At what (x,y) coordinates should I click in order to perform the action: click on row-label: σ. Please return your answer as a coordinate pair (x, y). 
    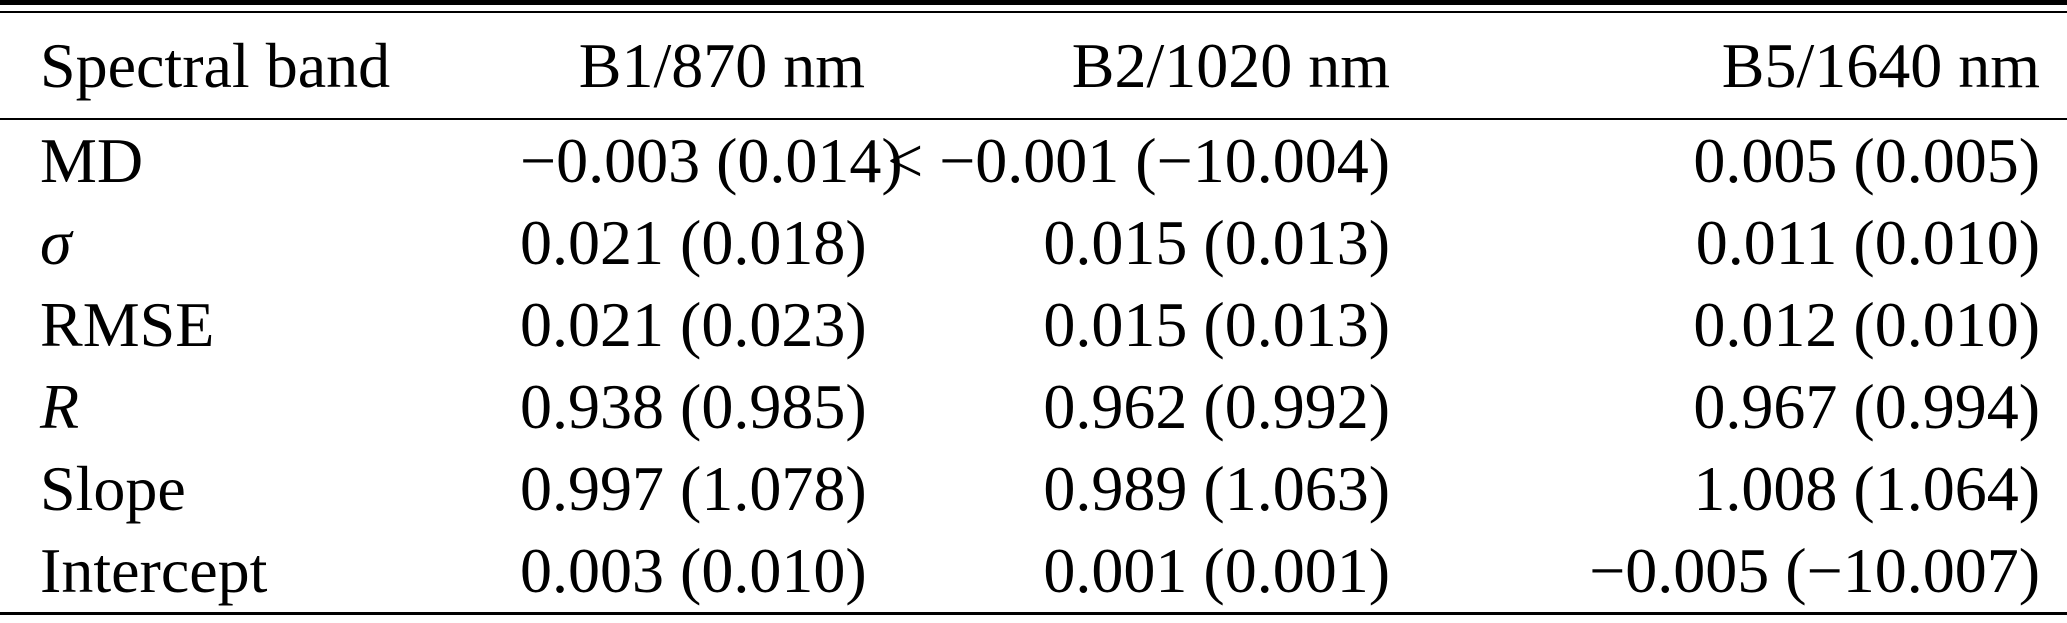
    Looking at the image, I should click on (56, 242).